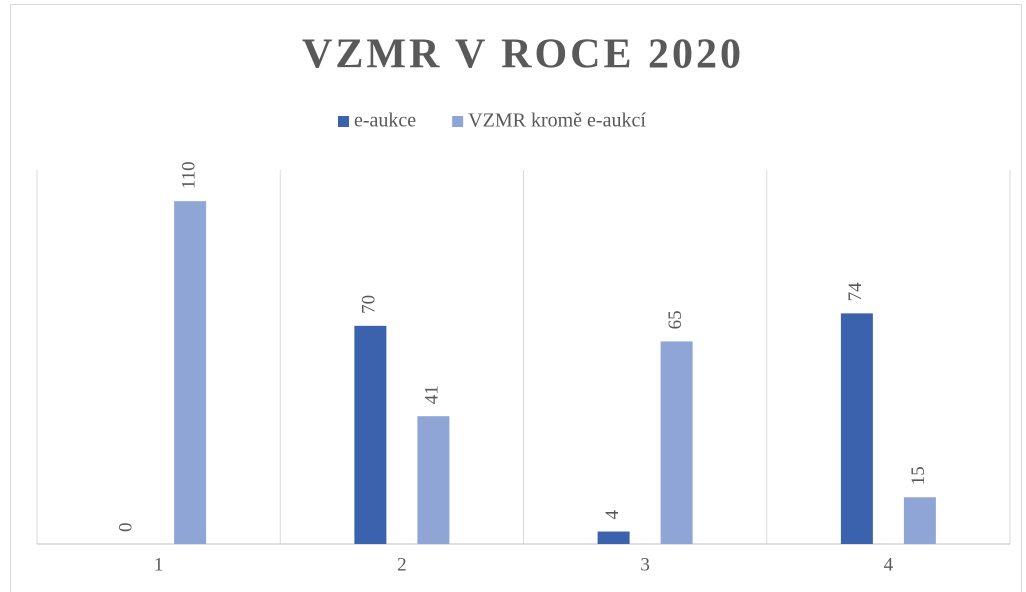 The image size is (1026, 592). Describe the element at coordinates (369, 304) in the screenshot. I see `data-label: 70` at that location.